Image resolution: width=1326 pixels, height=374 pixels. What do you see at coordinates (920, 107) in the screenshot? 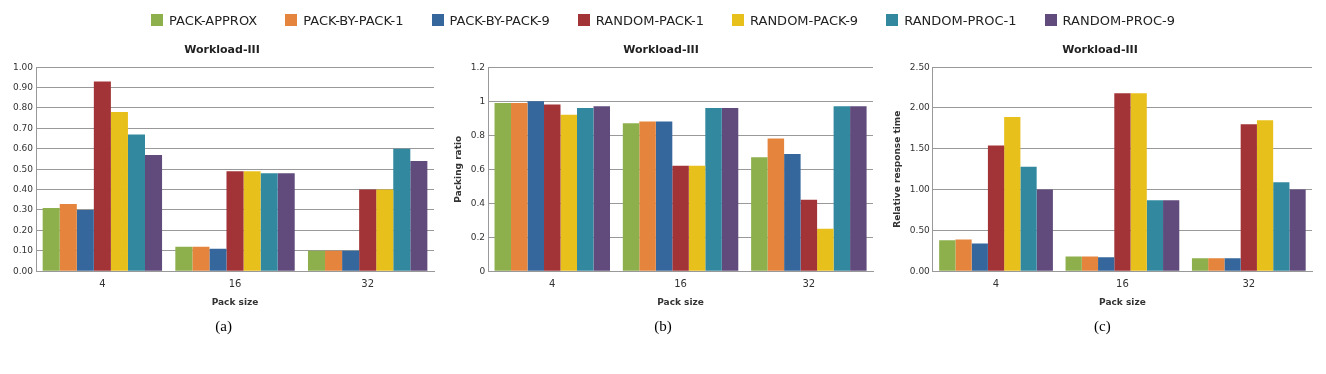
I see `y-tick-label: 2.00` at bounding box center [920, 107].